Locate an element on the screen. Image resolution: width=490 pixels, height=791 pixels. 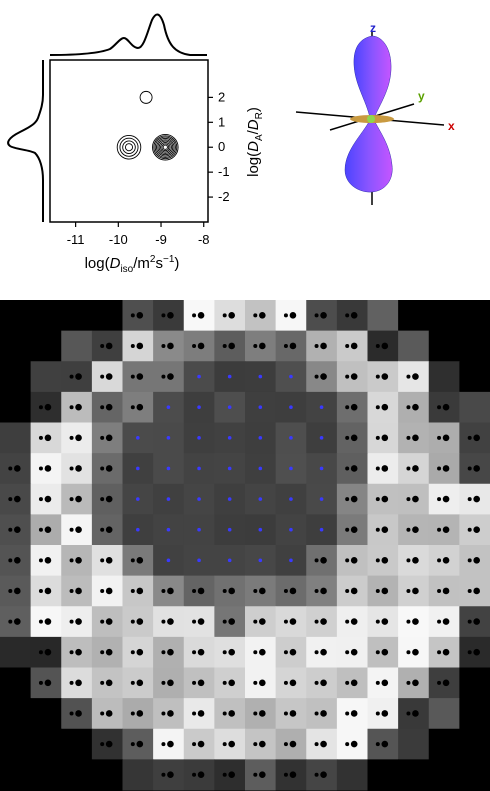
x-axis-label-3d: x is located at coordinates (451, 126).